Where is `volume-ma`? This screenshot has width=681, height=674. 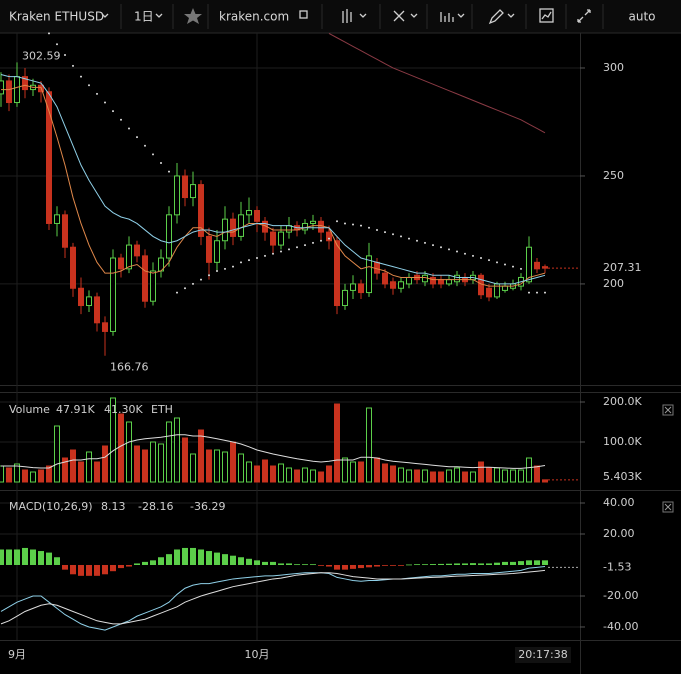
volume-ma is located at coordinates (273, 451).